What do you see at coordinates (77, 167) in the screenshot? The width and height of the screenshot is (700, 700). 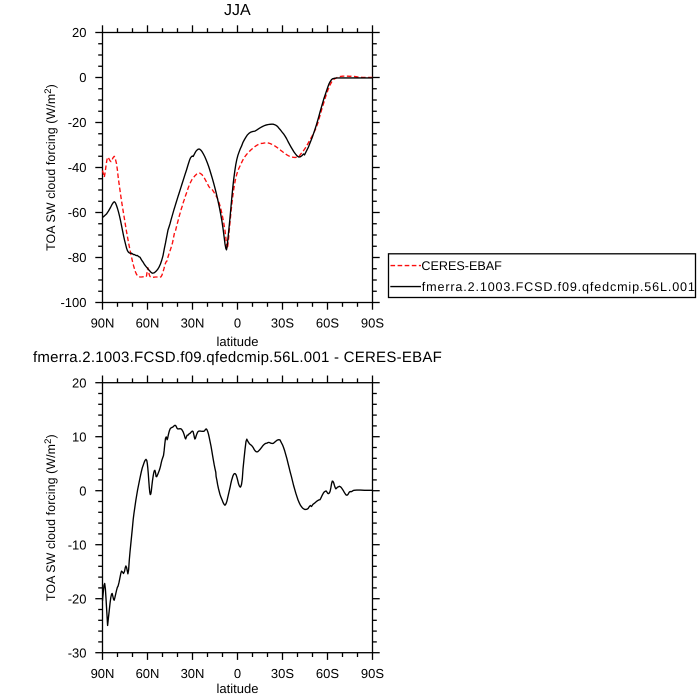 I see `svg-text: -40` at bounding box center [77, 167].